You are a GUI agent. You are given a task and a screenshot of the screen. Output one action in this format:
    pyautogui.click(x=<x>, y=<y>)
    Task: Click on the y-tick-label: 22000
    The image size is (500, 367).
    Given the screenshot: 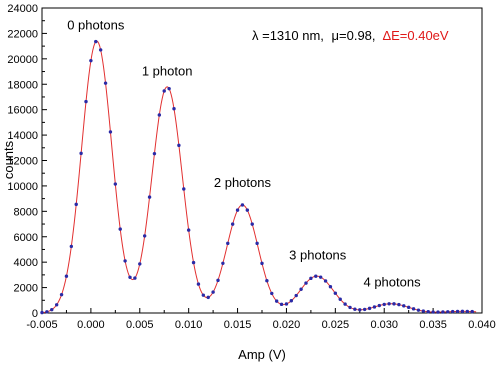 What is the action you would take?
    pyautogui.click(x=22, y=34)
    